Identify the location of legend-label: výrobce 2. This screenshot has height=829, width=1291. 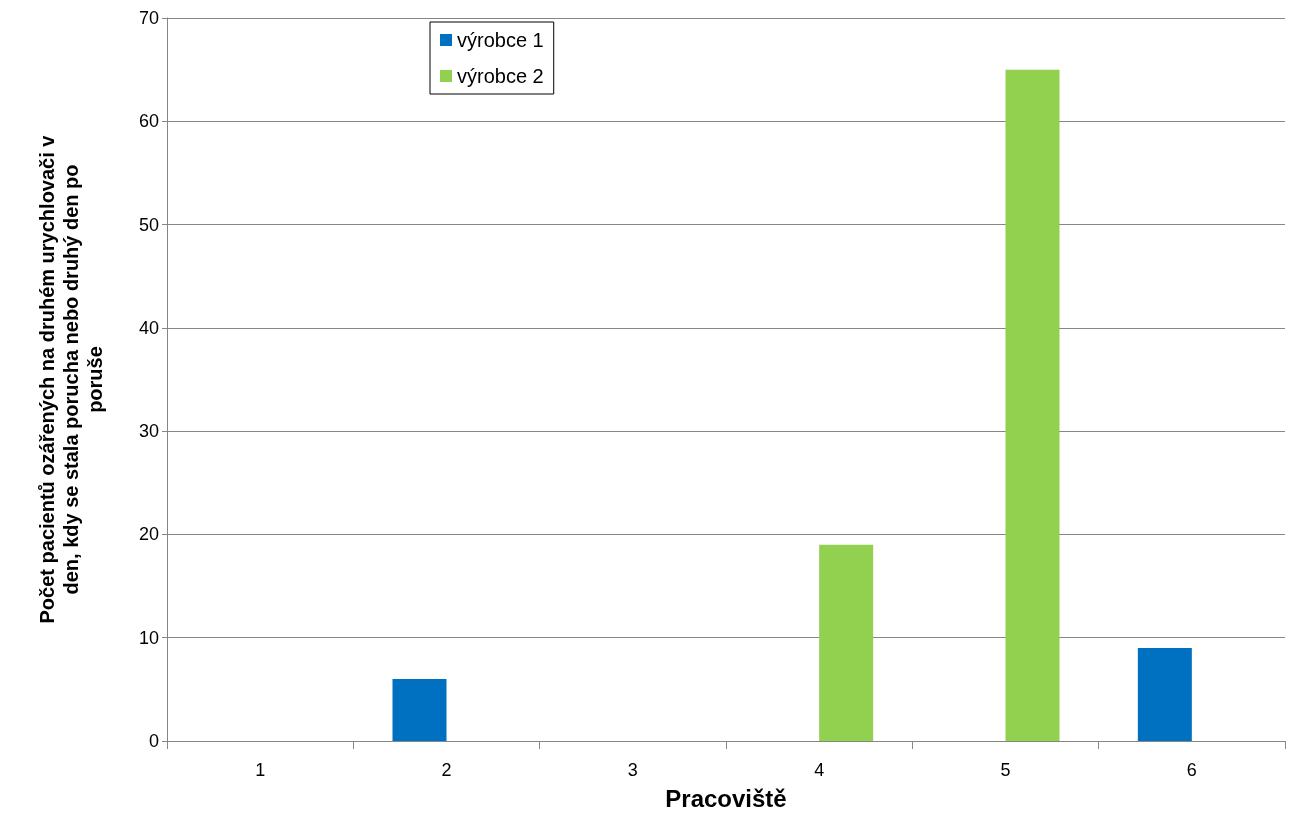
(500, 76).